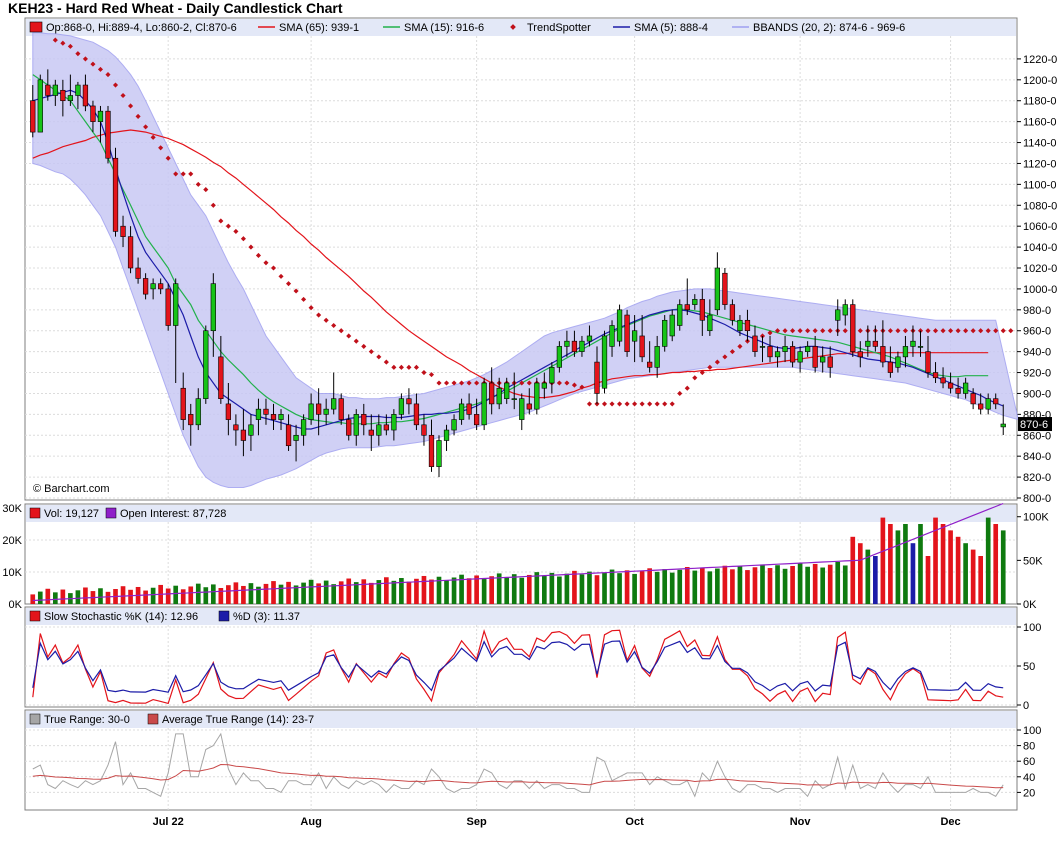 This screenshot has height=856, width=1060. What do you see at coordinates (1029, 778) in the screenshot?
I see `tr-y-tick-label: 40` at bounding box center [1029, 778].